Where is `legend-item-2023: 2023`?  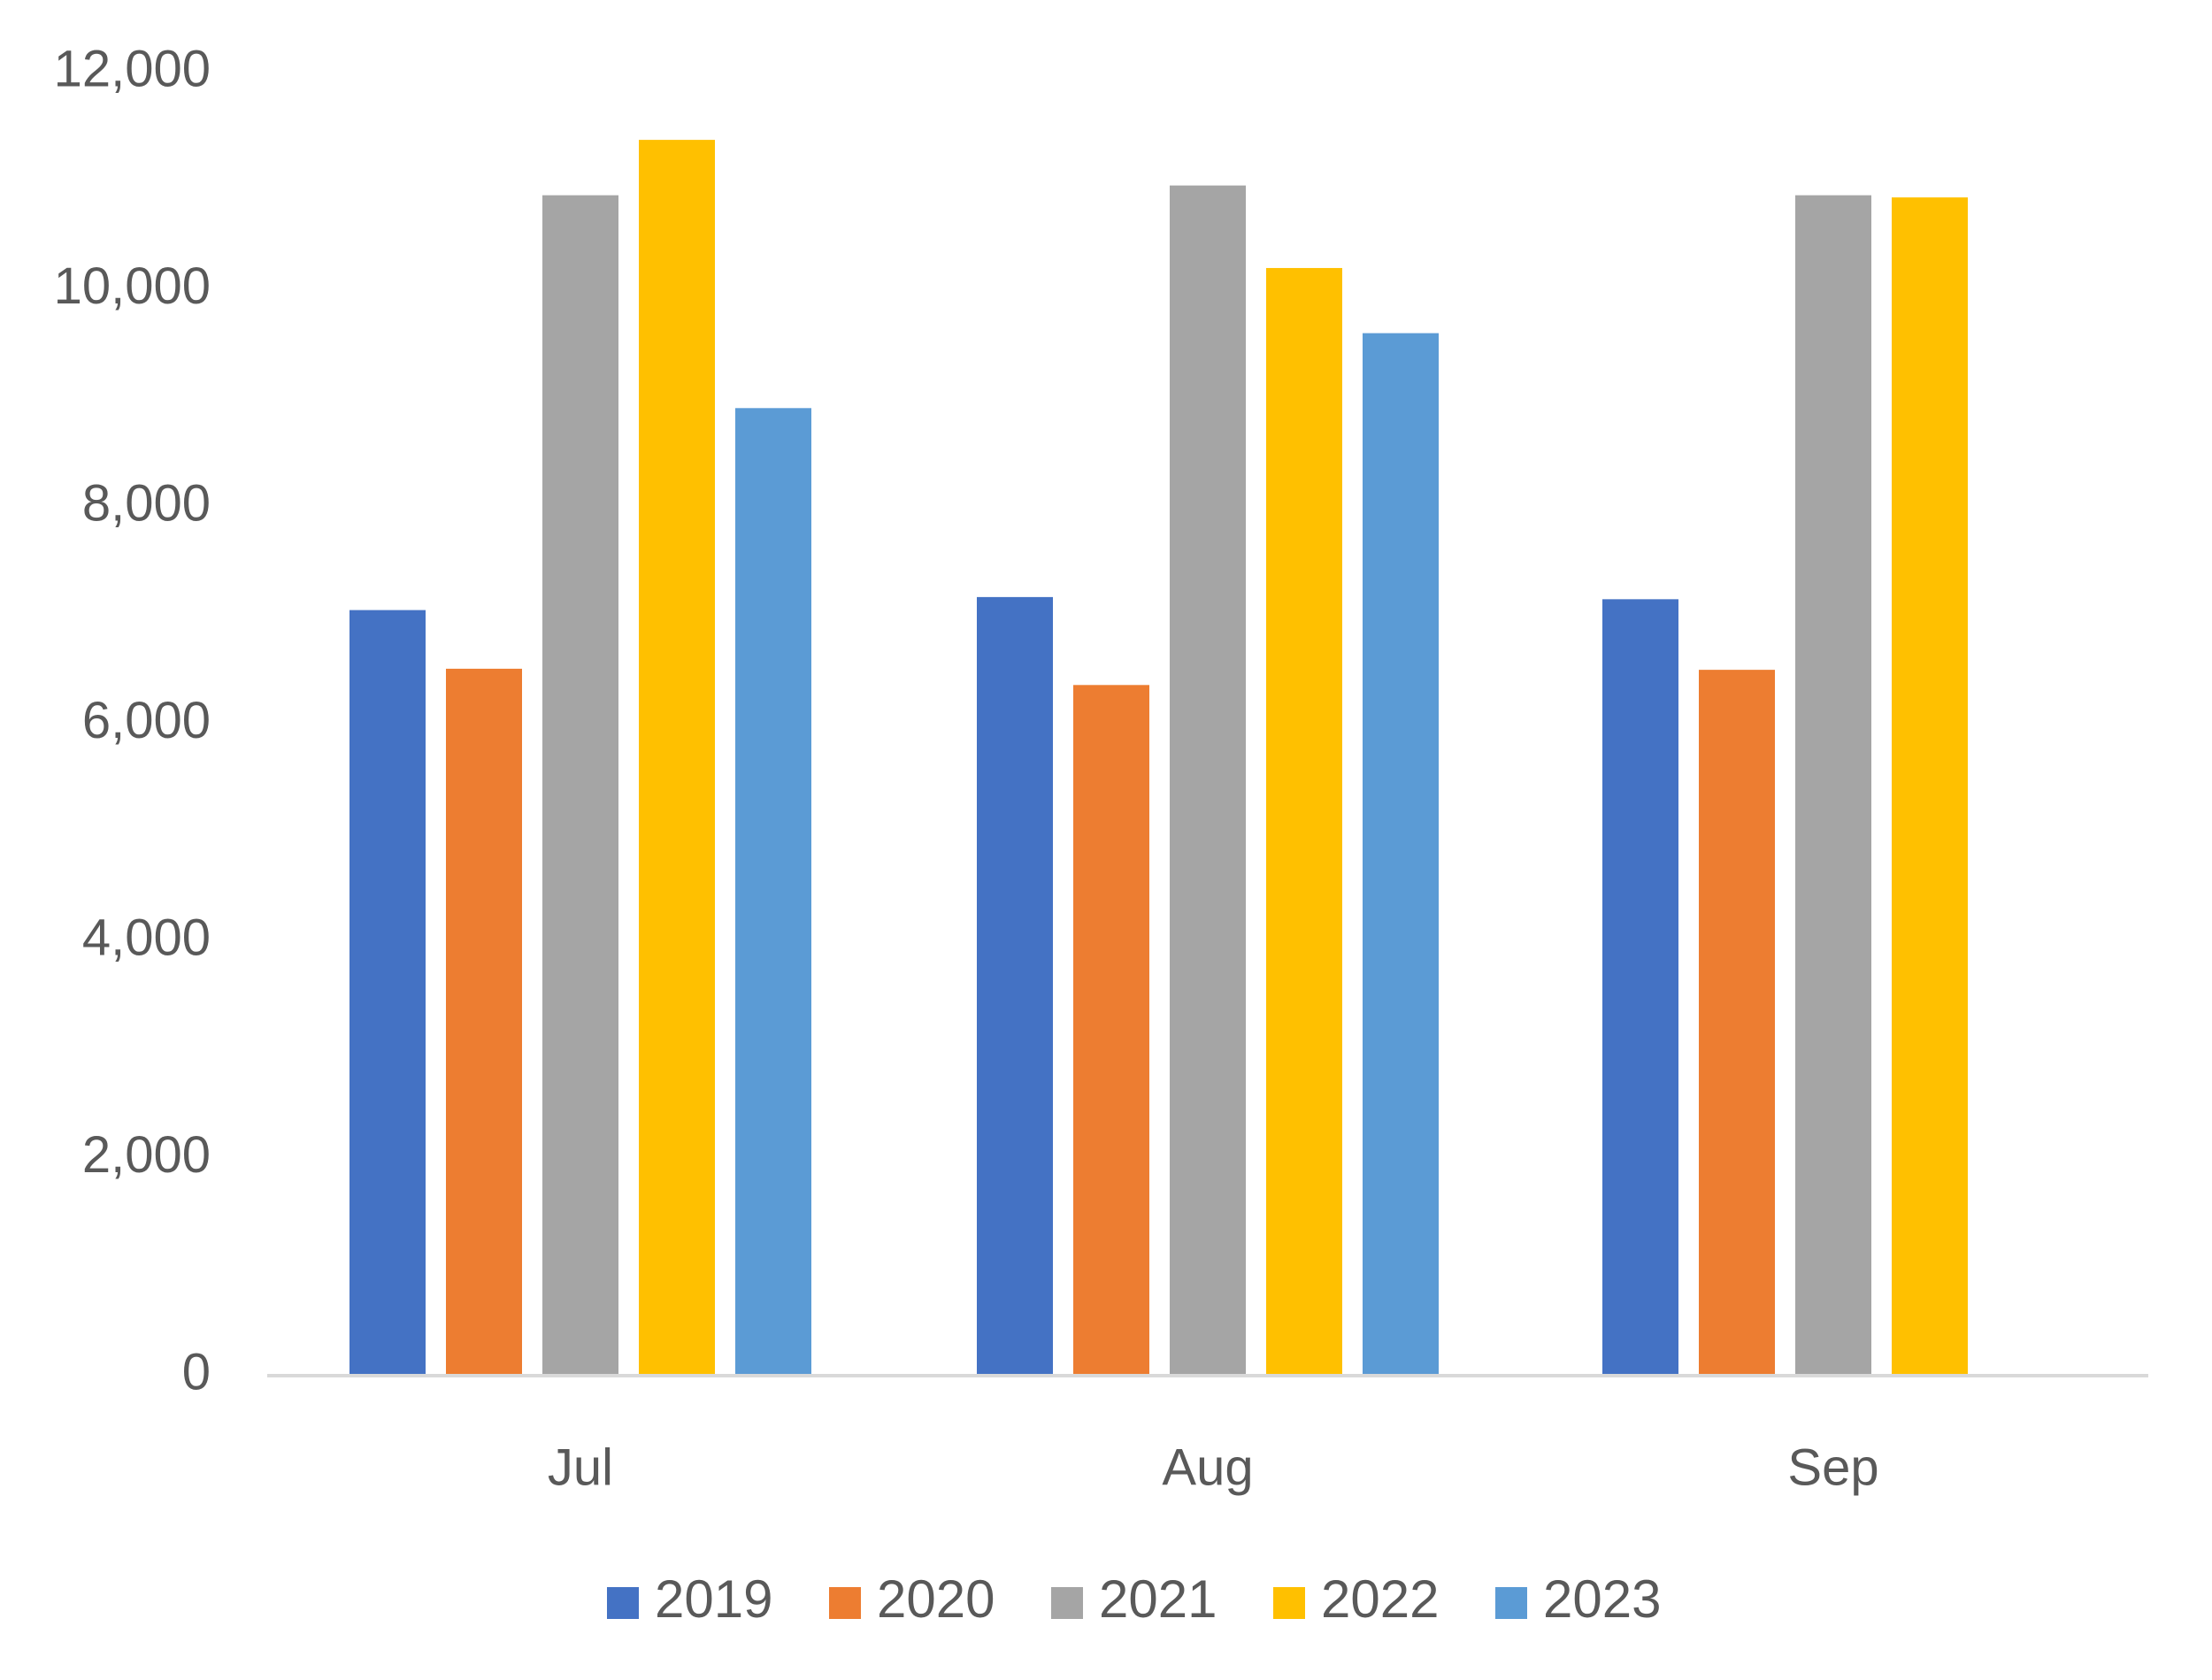
legend-item-2023: 2023 is located at coordinates (1578, 1599).